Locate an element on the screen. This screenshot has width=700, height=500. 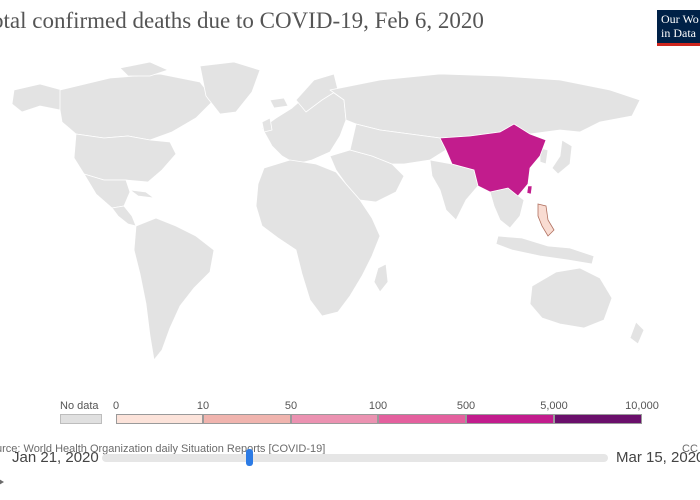
country-japan is located at coordinates (562, 157).